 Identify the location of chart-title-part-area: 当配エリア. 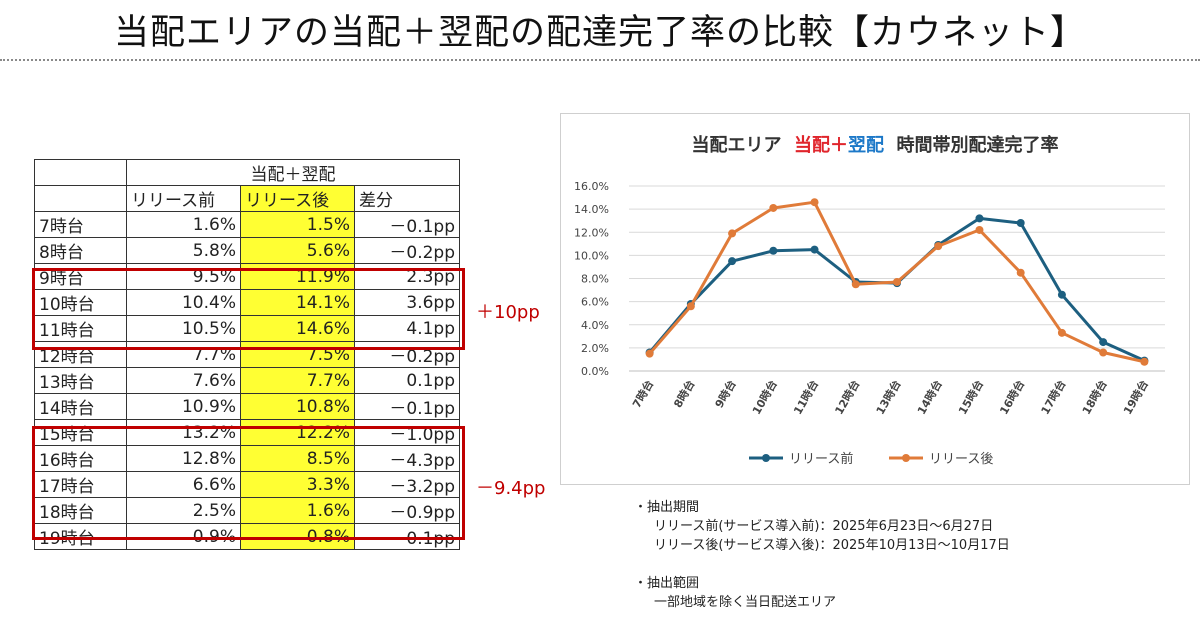
(736, 145).